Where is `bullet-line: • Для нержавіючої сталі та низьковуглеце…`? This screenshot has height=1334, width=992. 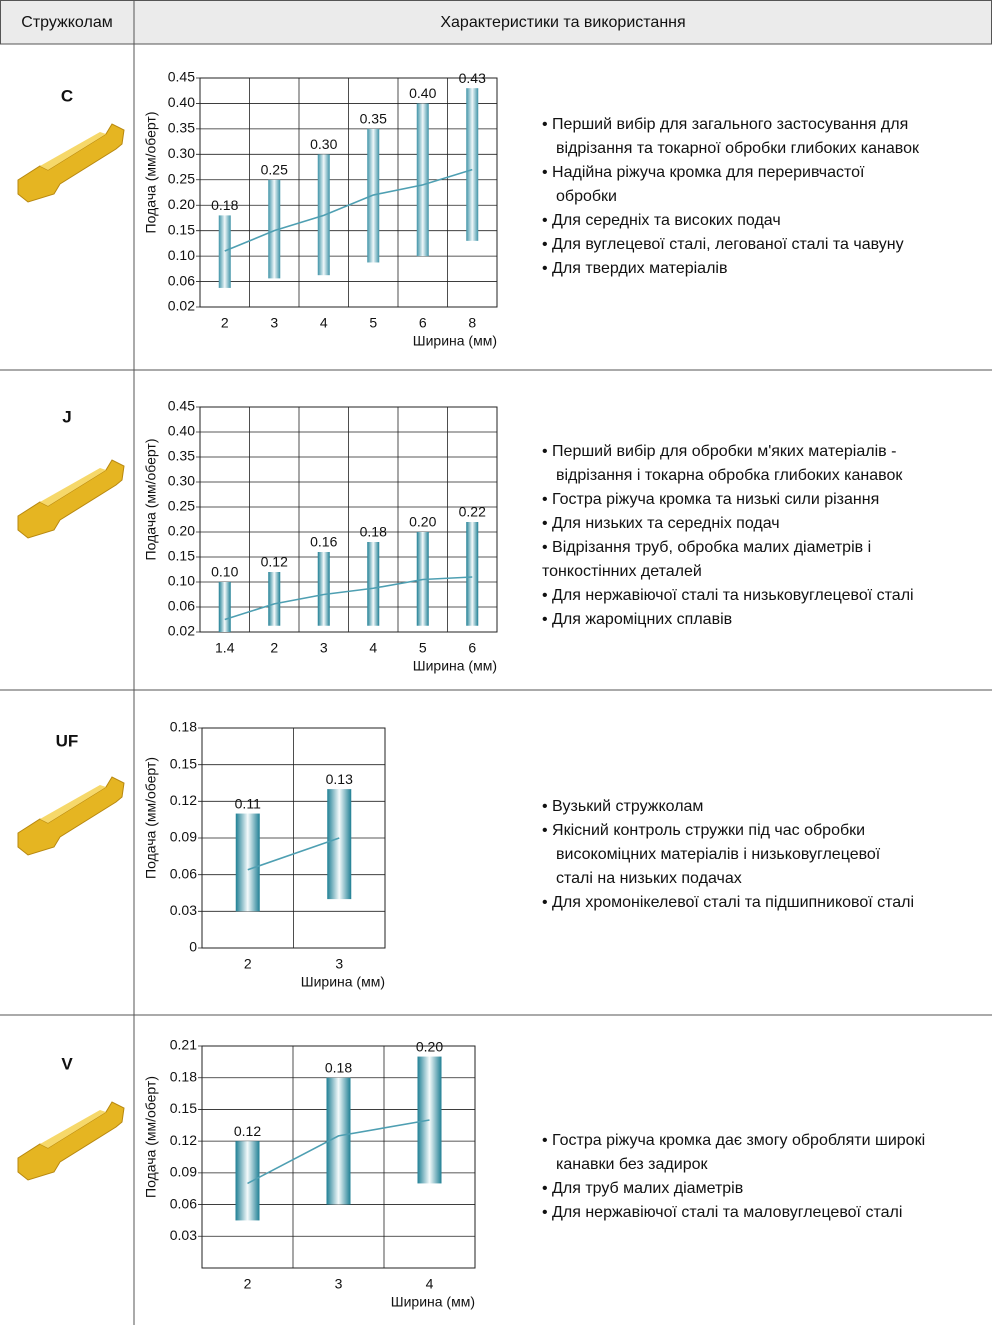
bullet-line: • Для нержавіючої сталі та низьковуглеце… is located at coordinates (728, 595).